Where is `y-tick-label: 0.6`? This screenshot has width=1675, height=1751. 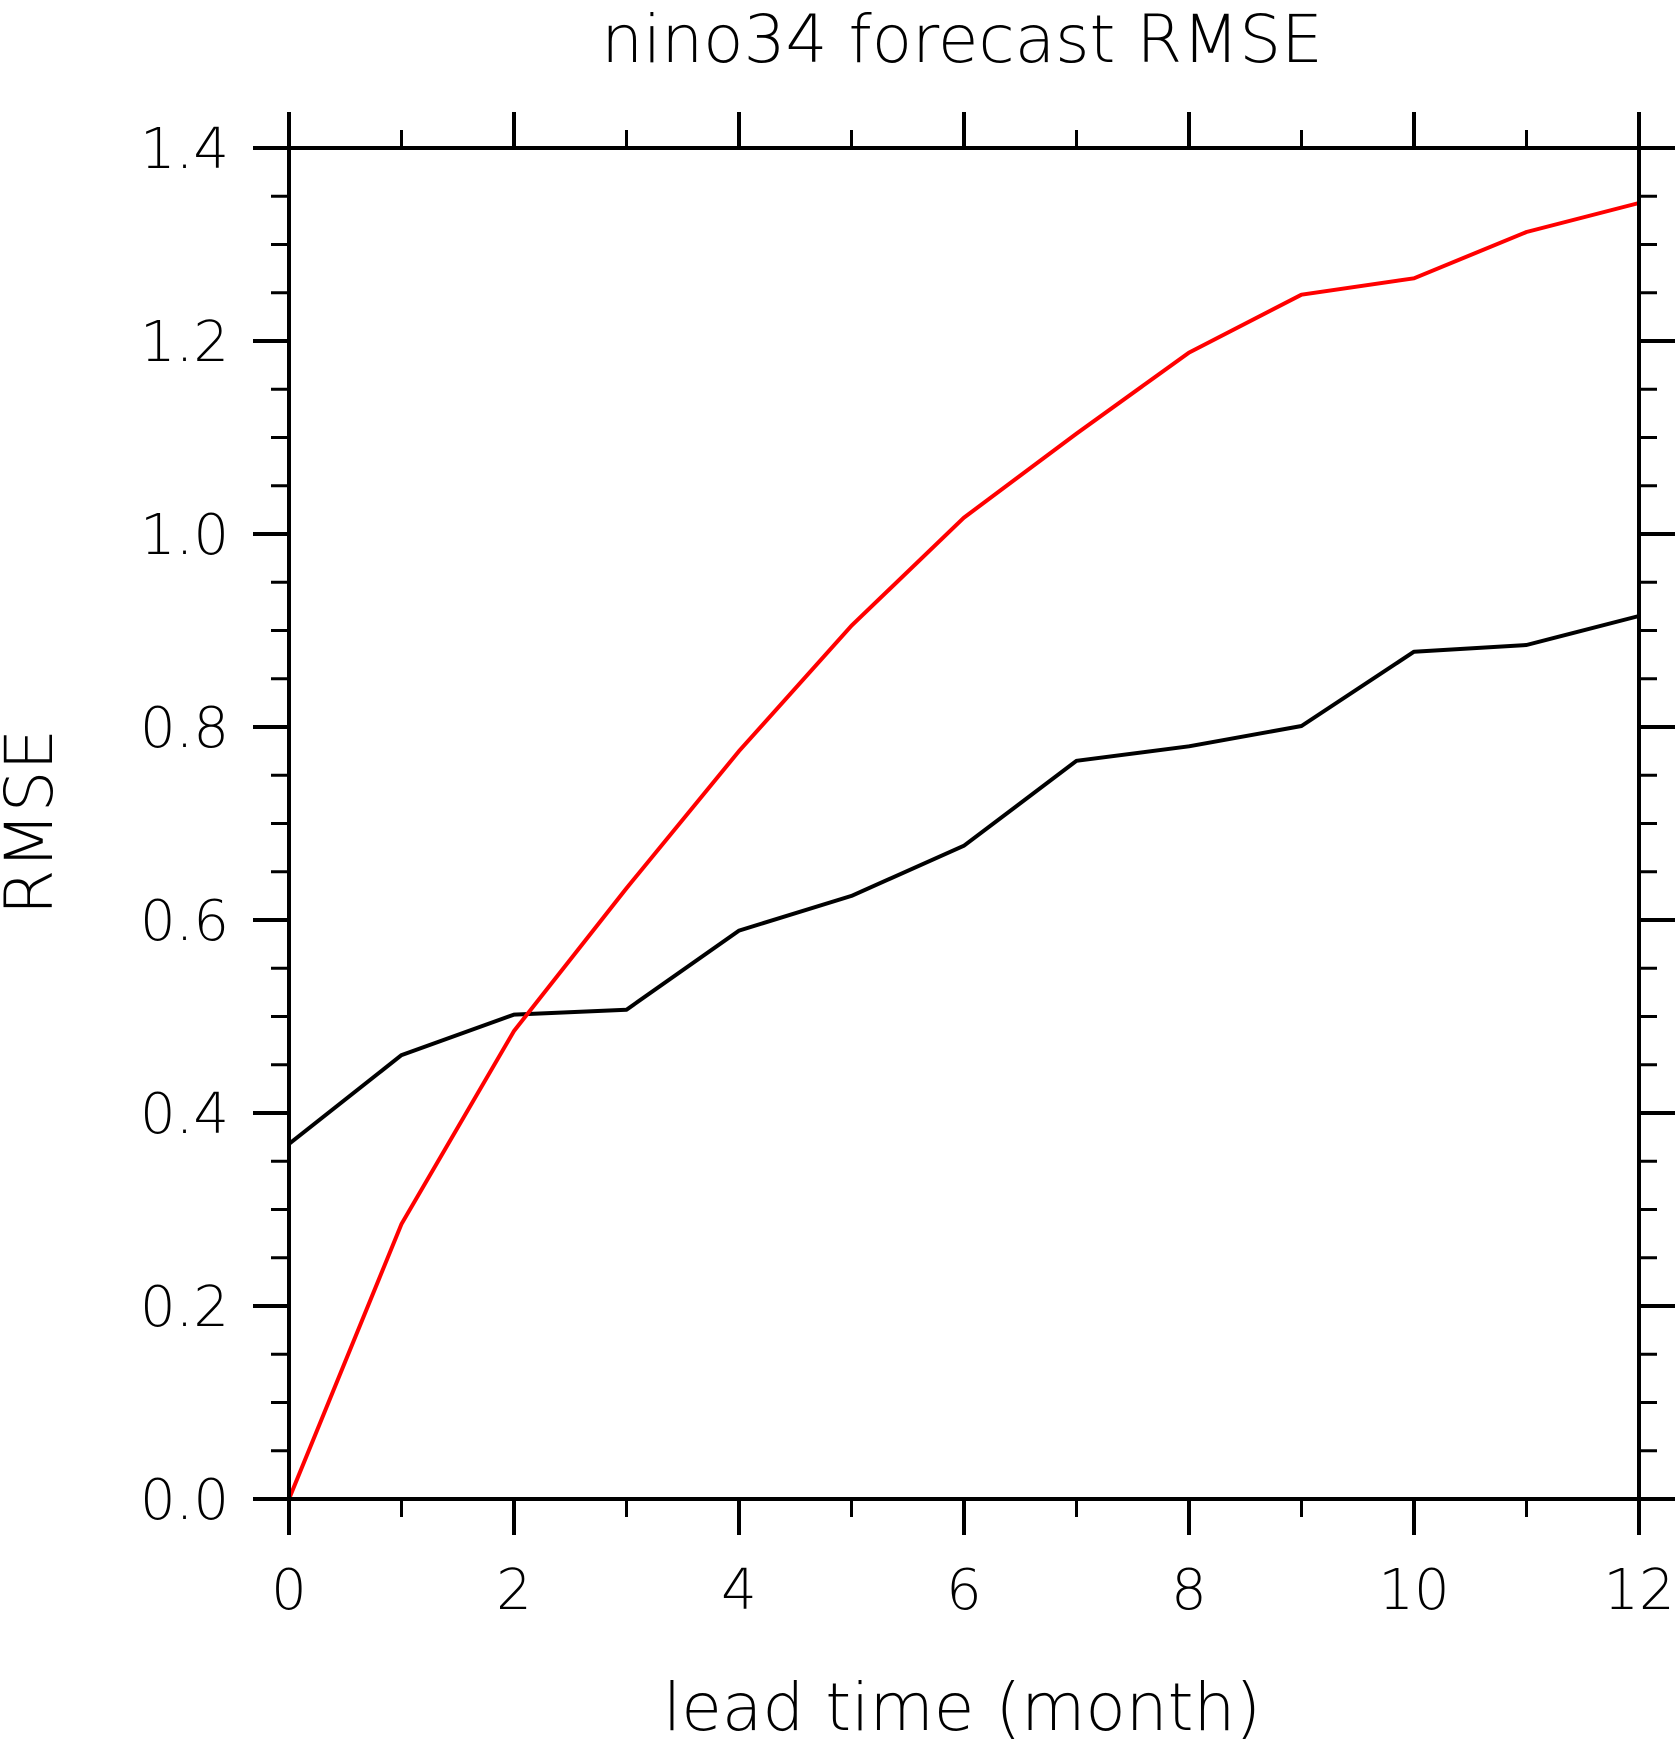
y-tick-label: 0.6 is located at coordinates (184, 921).